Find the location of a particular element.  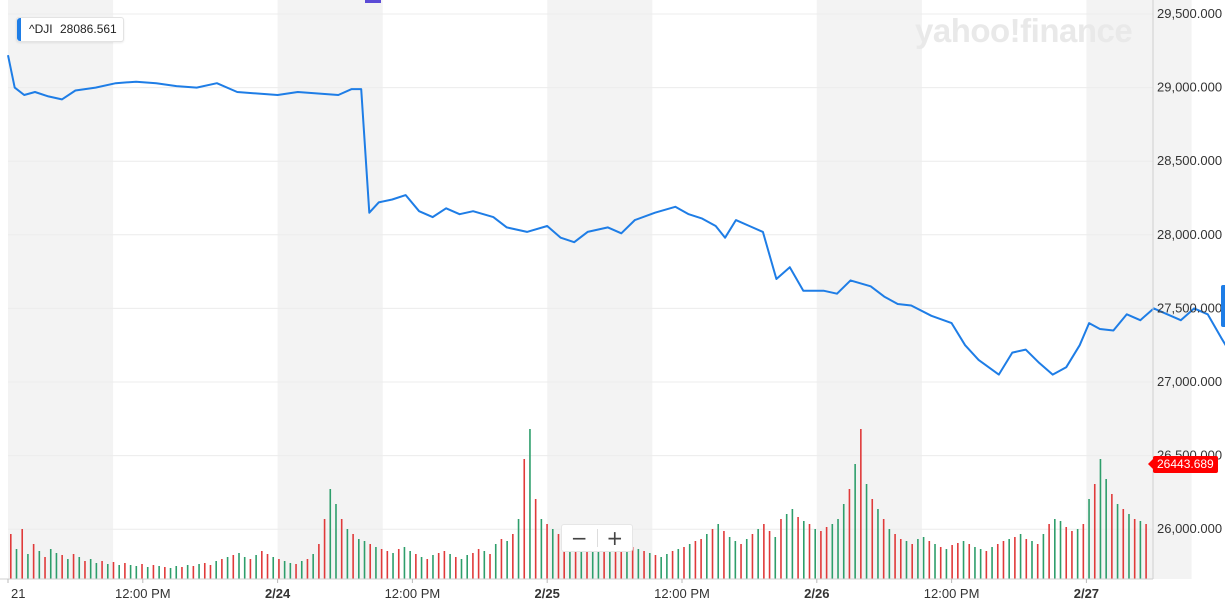

ticker-legend: ^DJI 28086.561 is located at coordinates (70, 29).